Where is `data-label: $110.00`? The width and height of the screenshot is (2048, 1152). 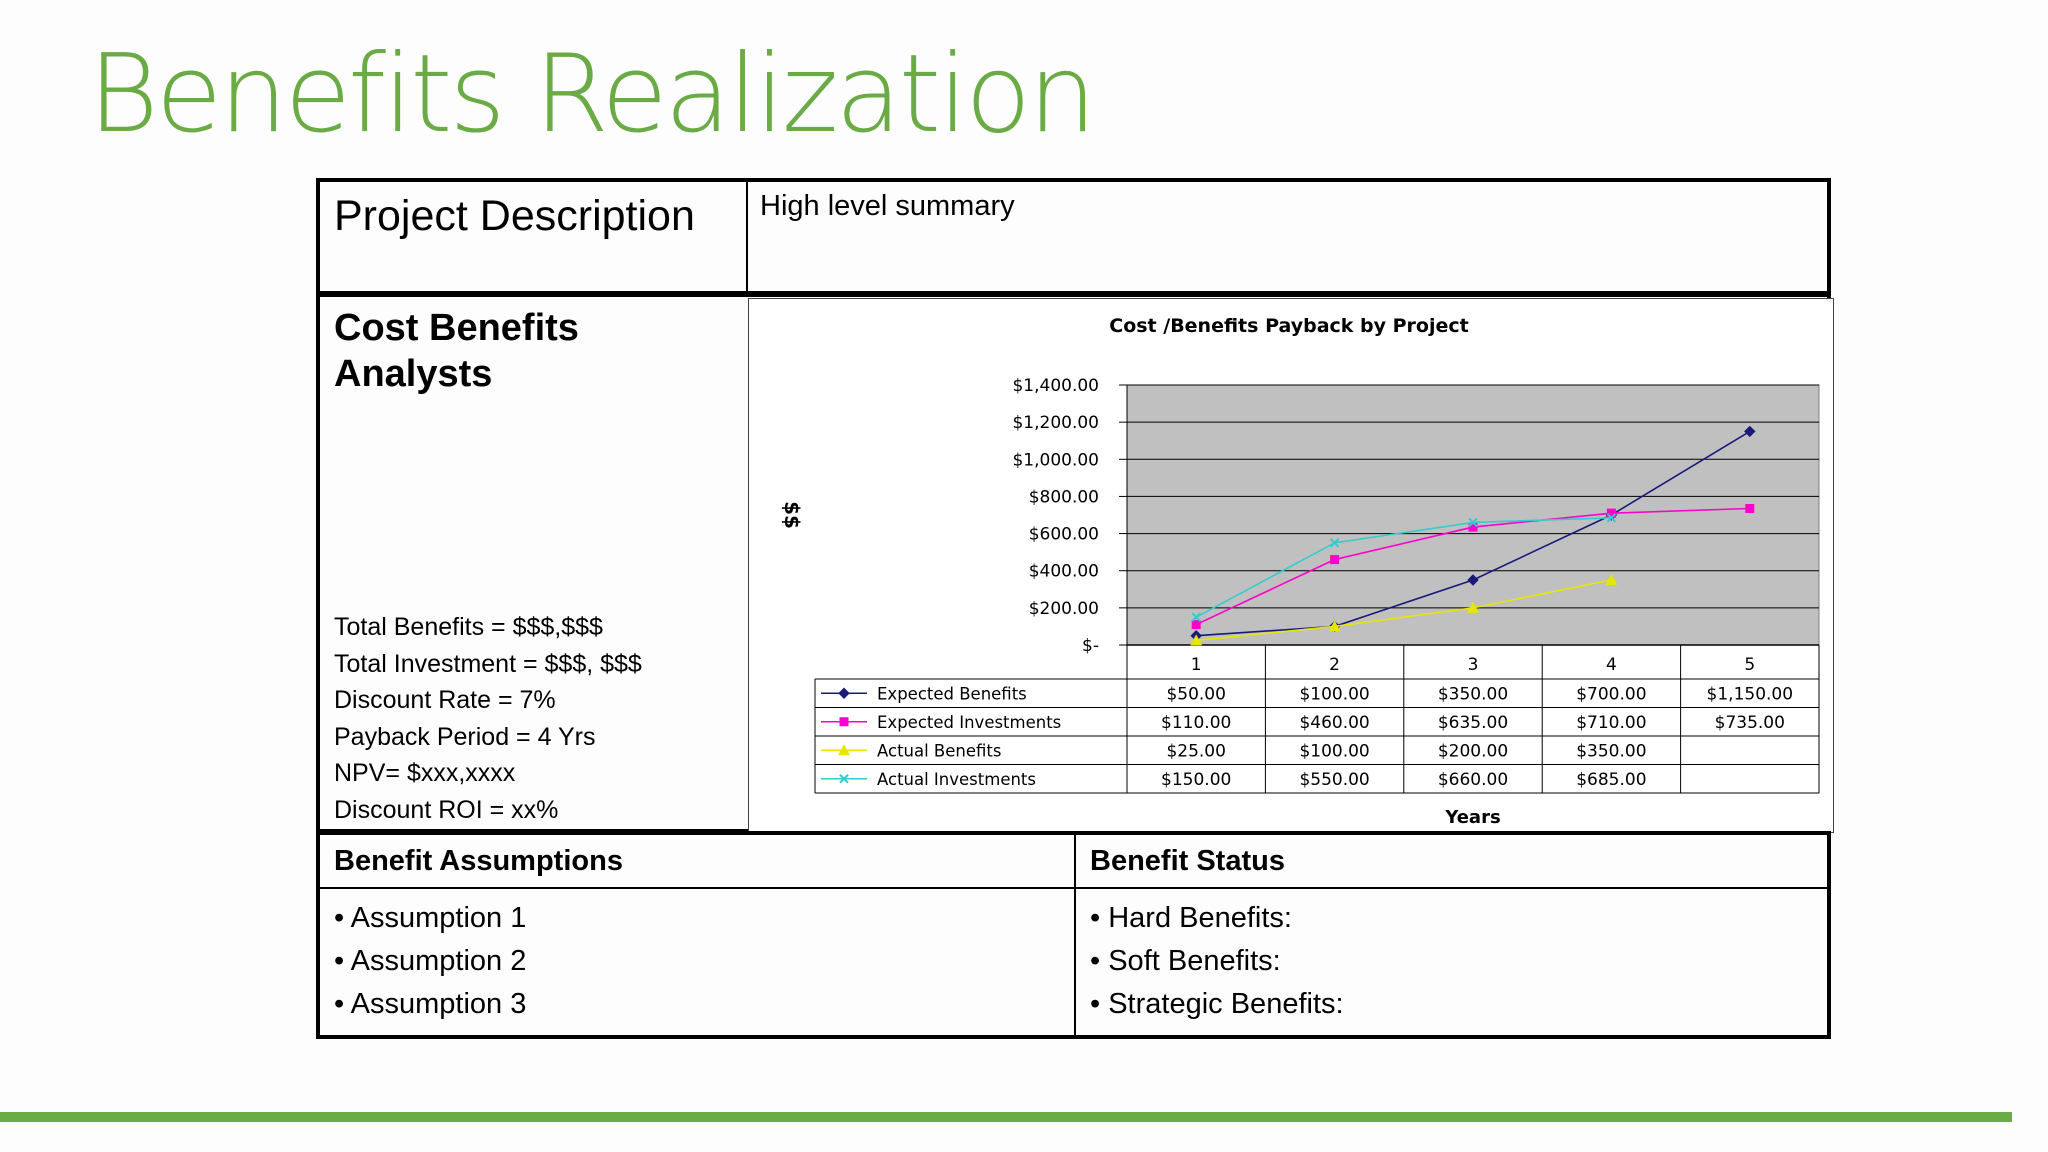 data-label: $110.00 is located at coordinates (1196, 723).